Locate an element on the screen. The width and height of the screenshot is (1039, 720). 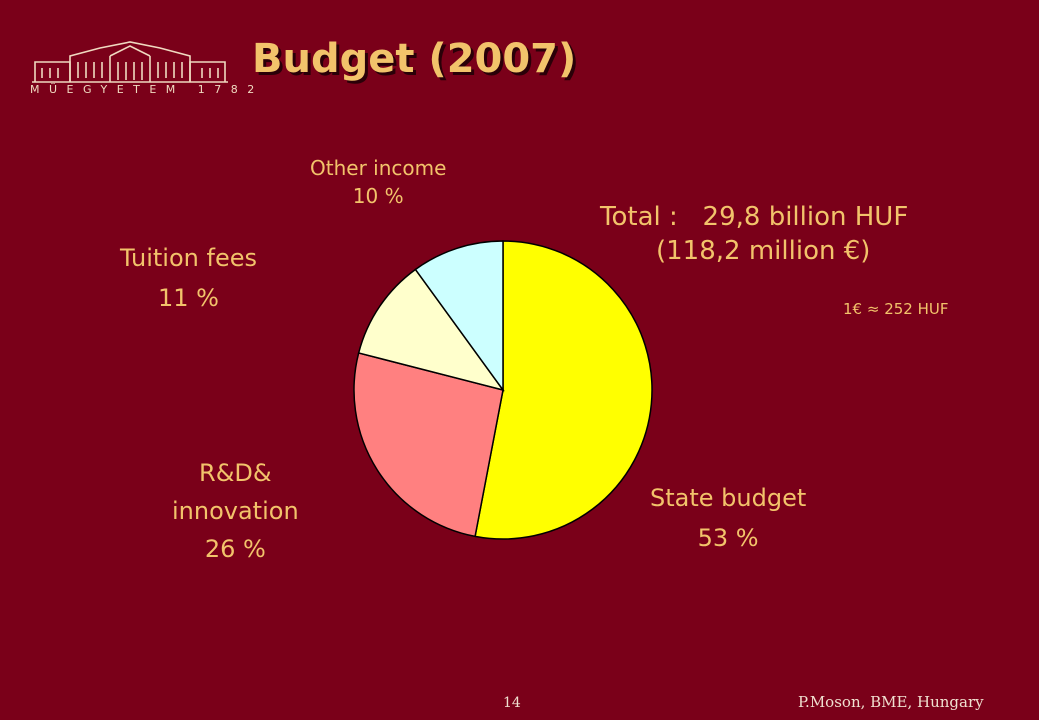
slide-title: Budget (2007) is located at coordinates (414, 59).